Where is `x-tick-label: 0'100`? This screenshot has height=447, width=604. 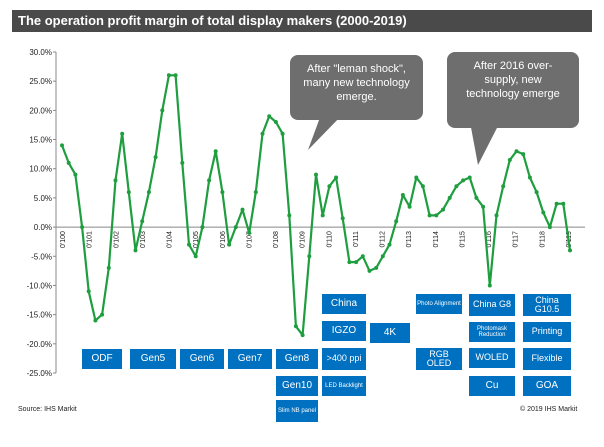 x-tick-label: 0'100 is located at coordinates (63, 239).